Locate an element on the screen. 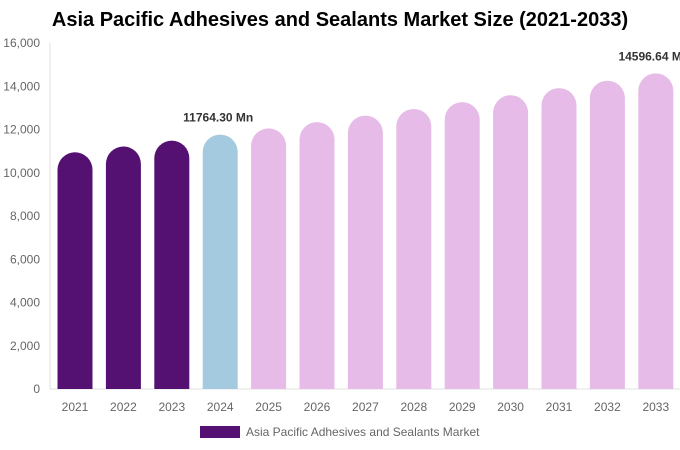  bar-2024 is located at coordinates (220, 261).